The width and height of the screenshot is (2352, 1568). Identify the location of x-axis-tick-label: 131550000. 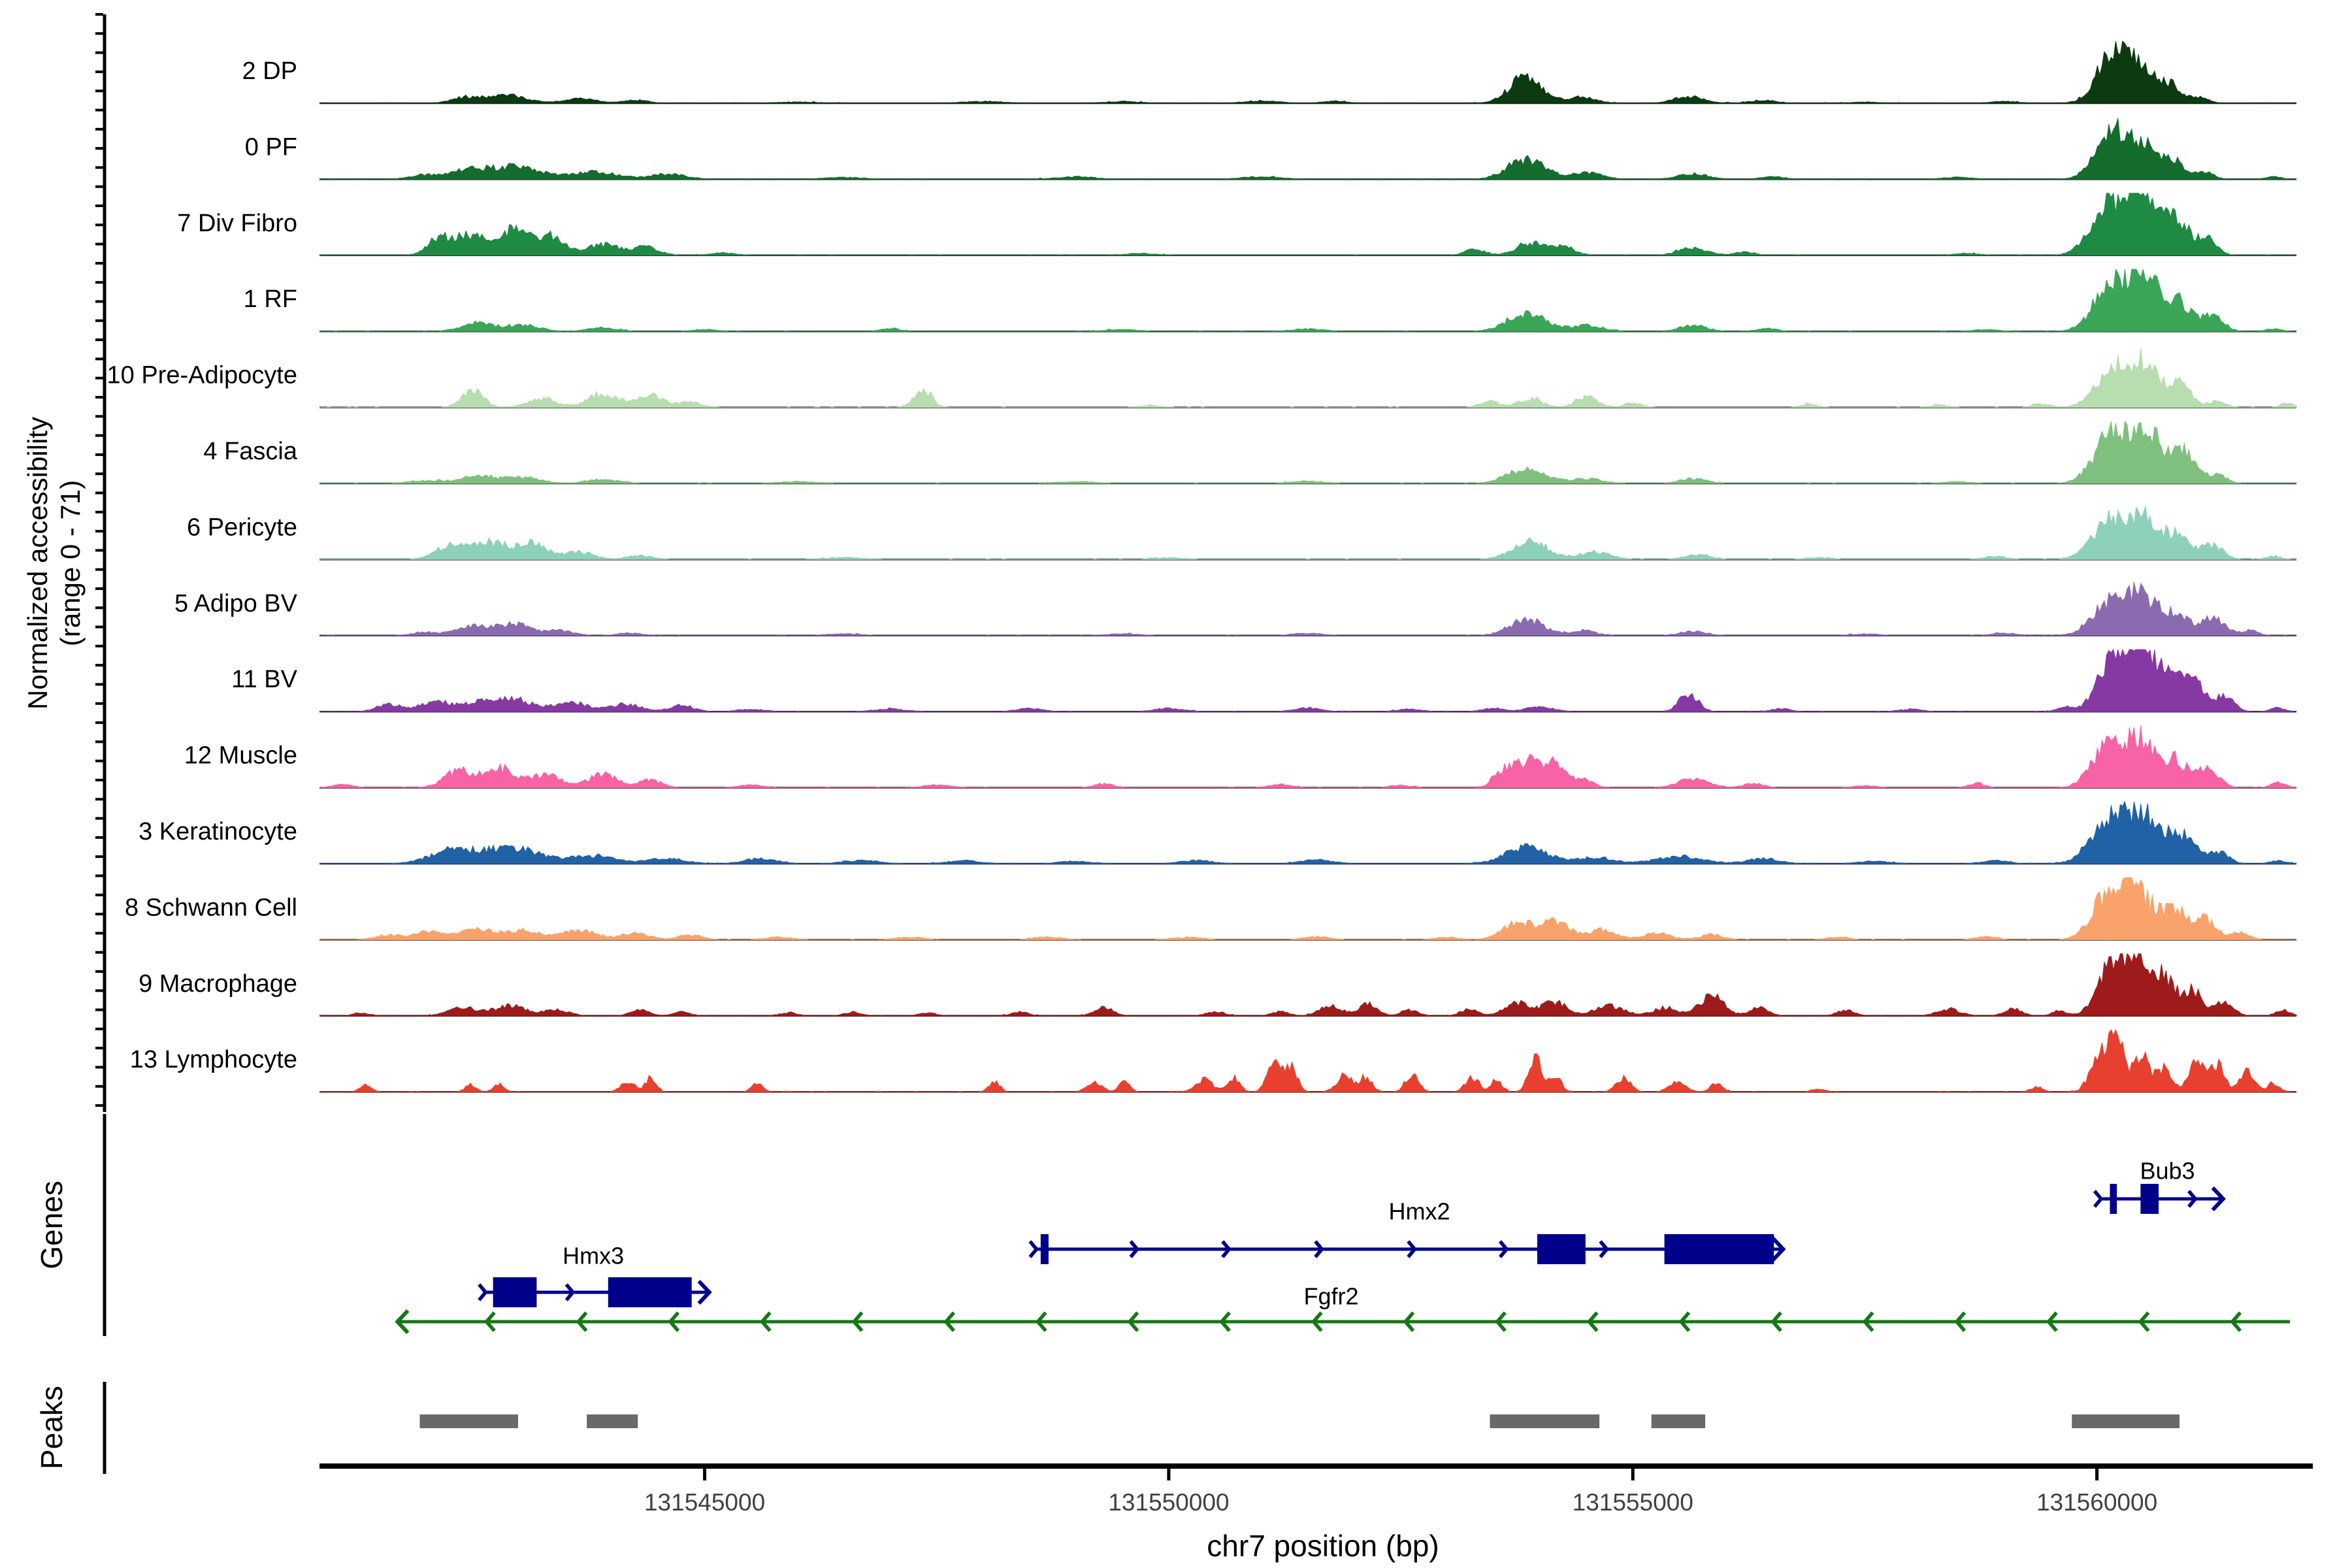
(1168, 1502).